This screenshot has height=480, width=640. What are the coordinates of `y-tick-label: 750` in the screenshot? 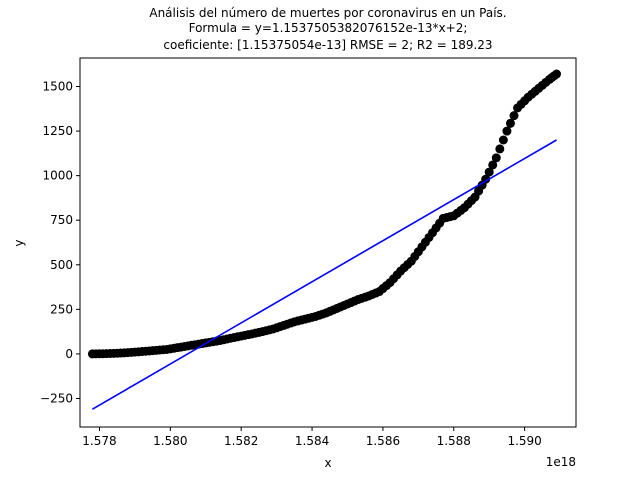 It's located at (61, 220).